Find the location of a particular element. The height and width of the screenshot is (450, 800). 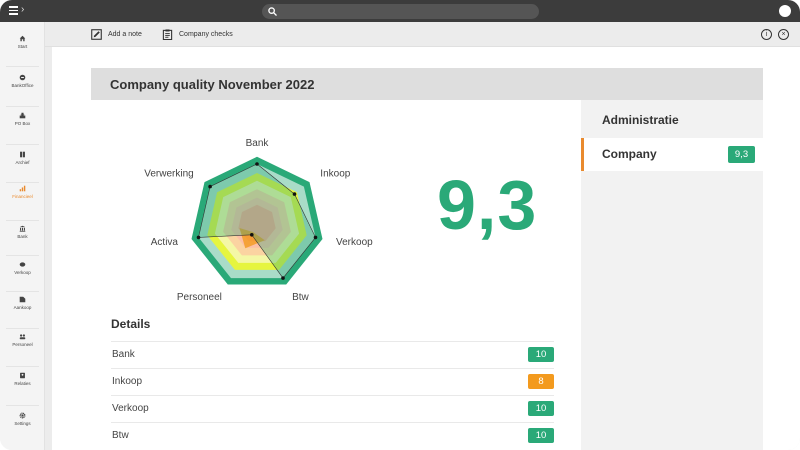

avatar is located at coordinates (785, 11).